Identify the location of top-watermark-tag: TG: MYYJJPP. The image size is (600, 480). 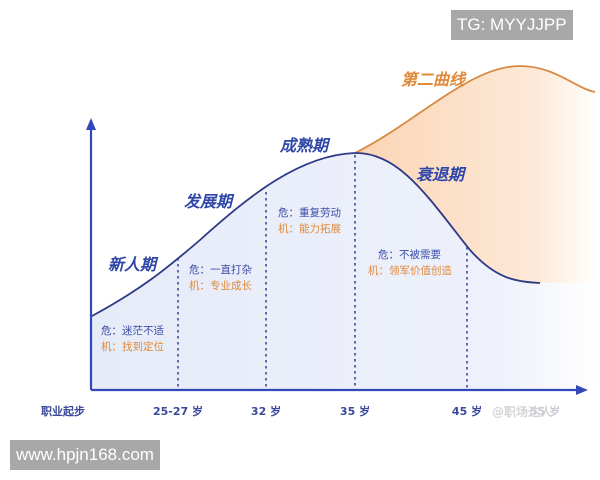
(512, 25).